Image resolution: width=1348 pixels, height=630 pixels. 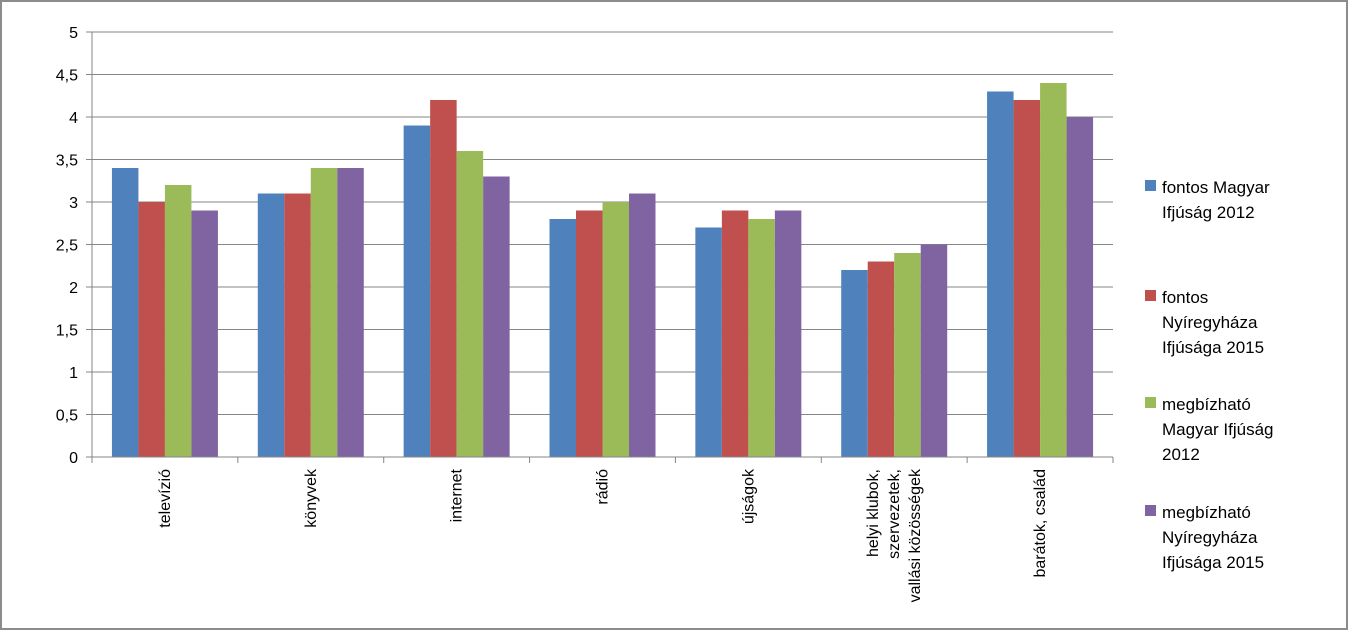 I want to click on y-tick-label: 4,5, so click(x=67, y=76).